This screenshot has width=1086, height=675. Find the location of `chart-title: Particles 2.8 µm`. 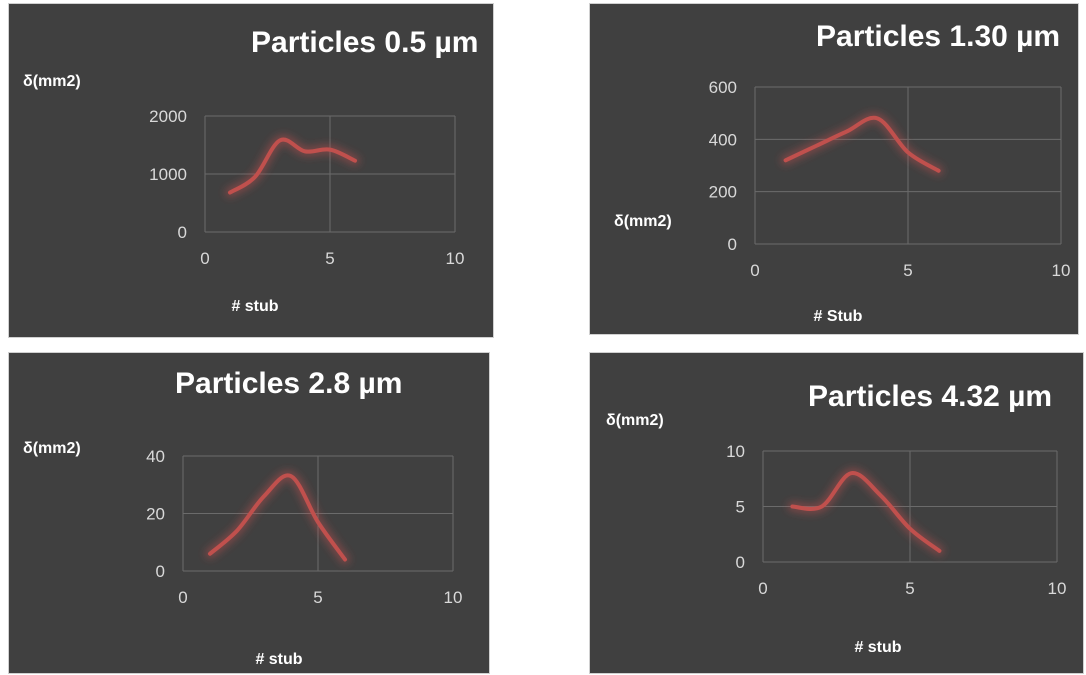

chart-title: Particles 2.8 µm is located at coordinates (288, 383).